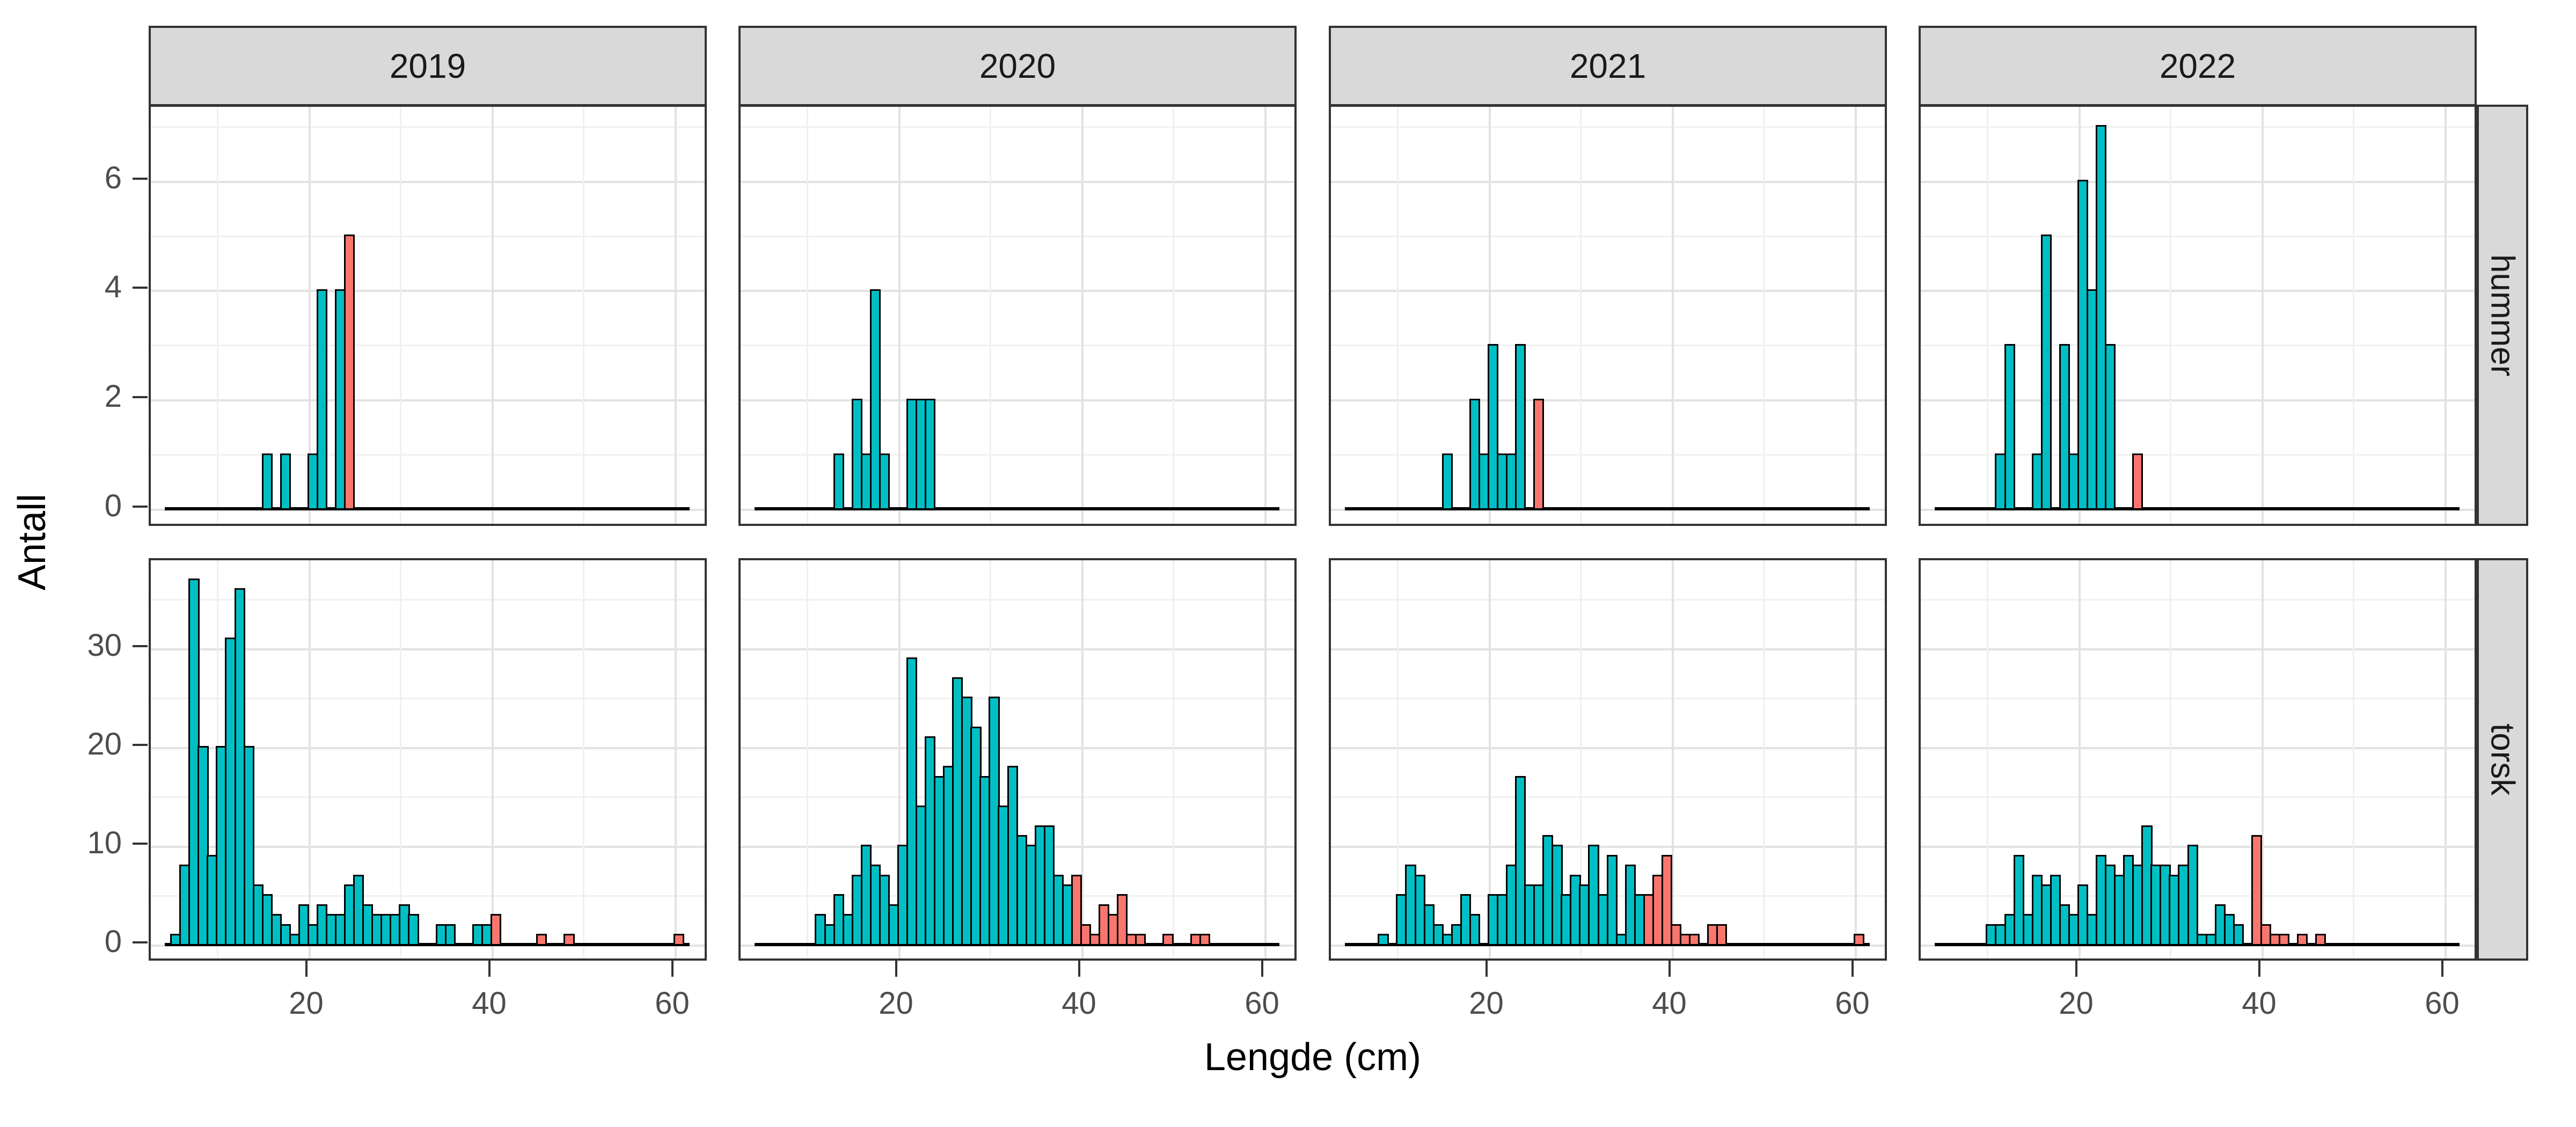 The height and width of the screenshot is (1127, 2576). I want to click on y-axis-tick-label: 6, so click(113, 177).